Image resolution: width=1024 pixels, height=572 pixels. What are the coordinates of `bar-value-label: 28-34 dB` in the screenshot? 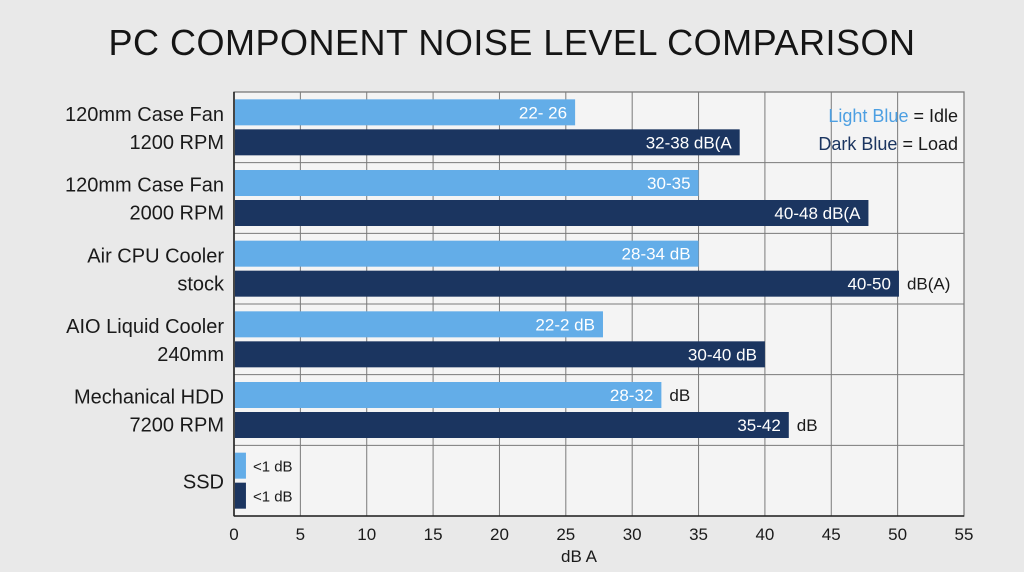 It's located at (656, 254).